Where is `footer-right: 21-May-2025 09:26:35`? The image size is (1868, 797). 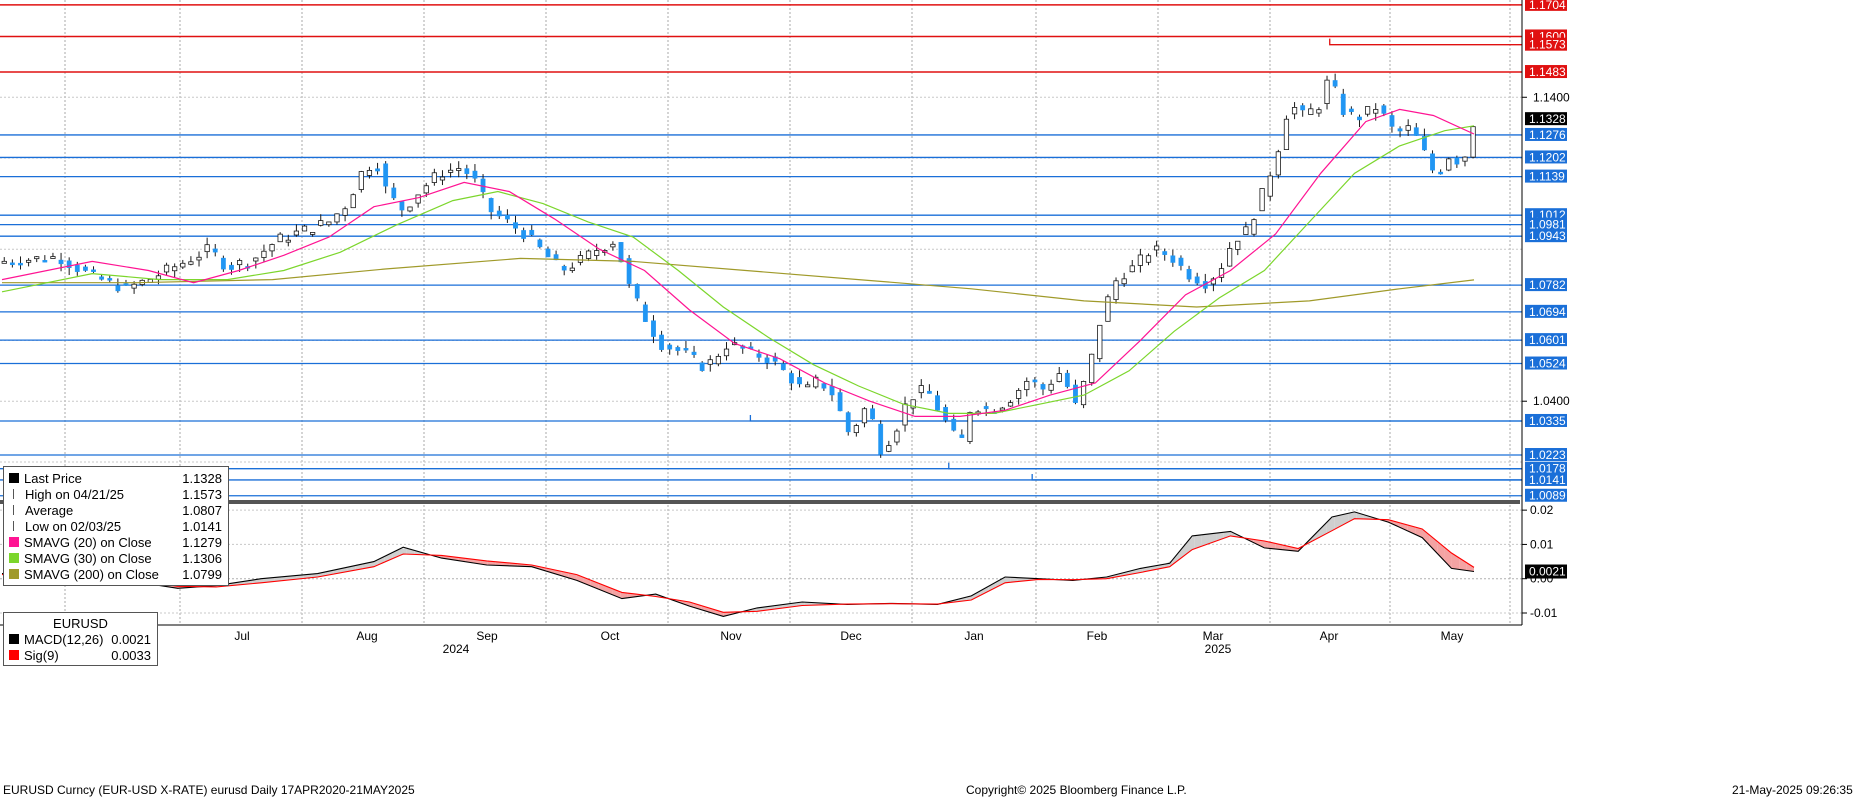
footer-right: 21-May-2025 09:26:35 is located at coordinates (1792, 790).